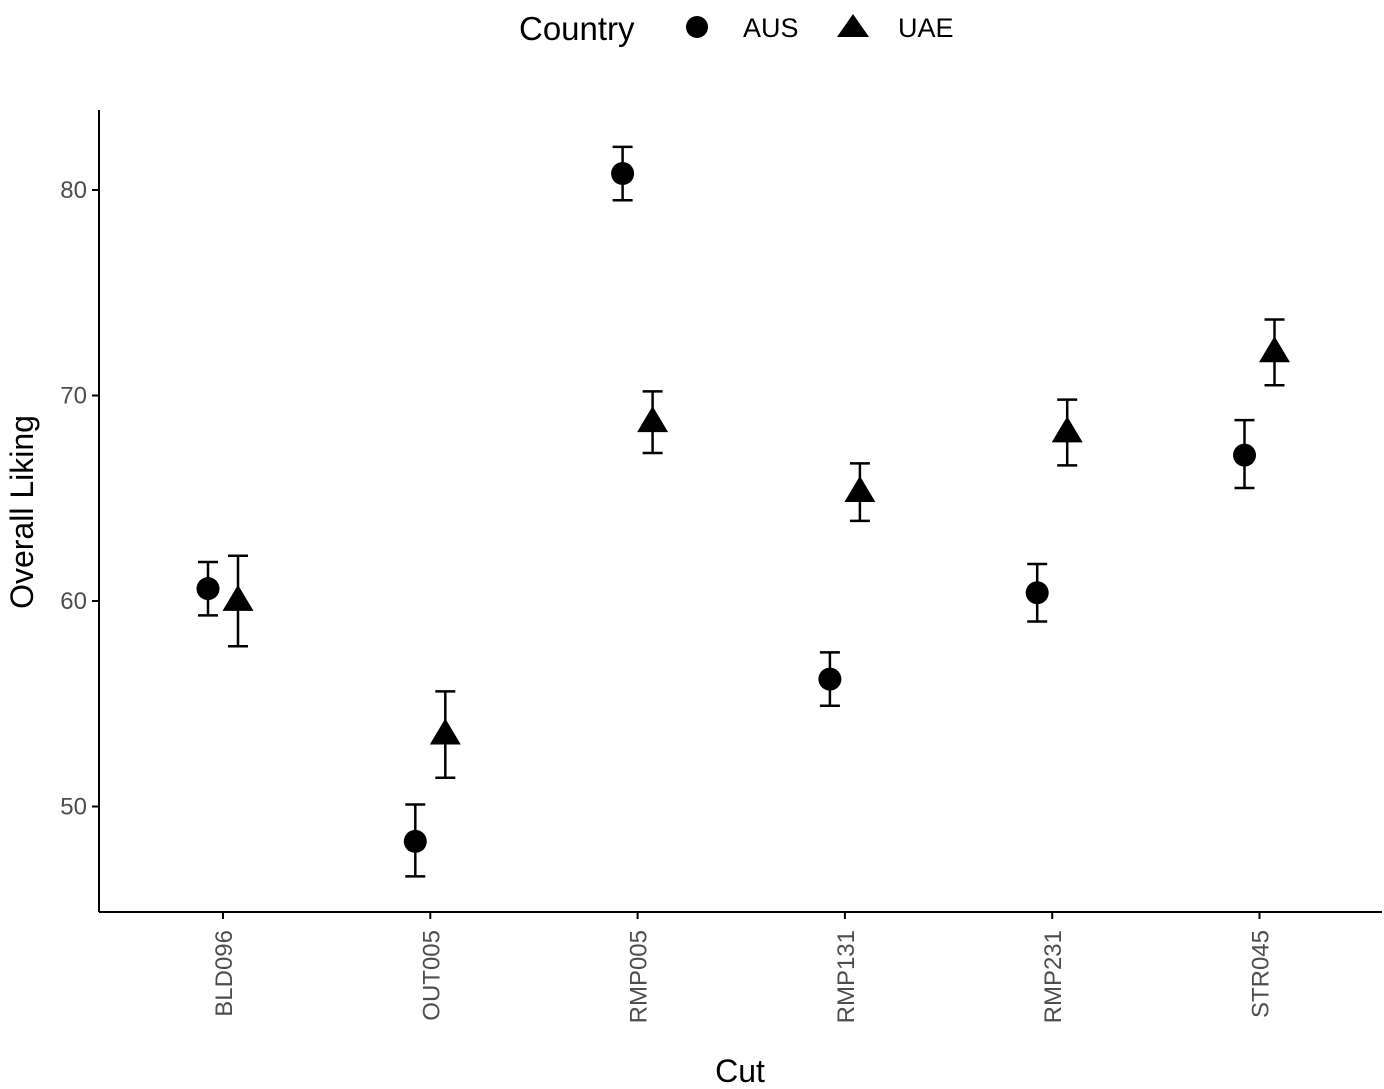 This screenshot has height=1089, width=1384. I want to click on x-tick-label: RMP231, so click(1053, 976).